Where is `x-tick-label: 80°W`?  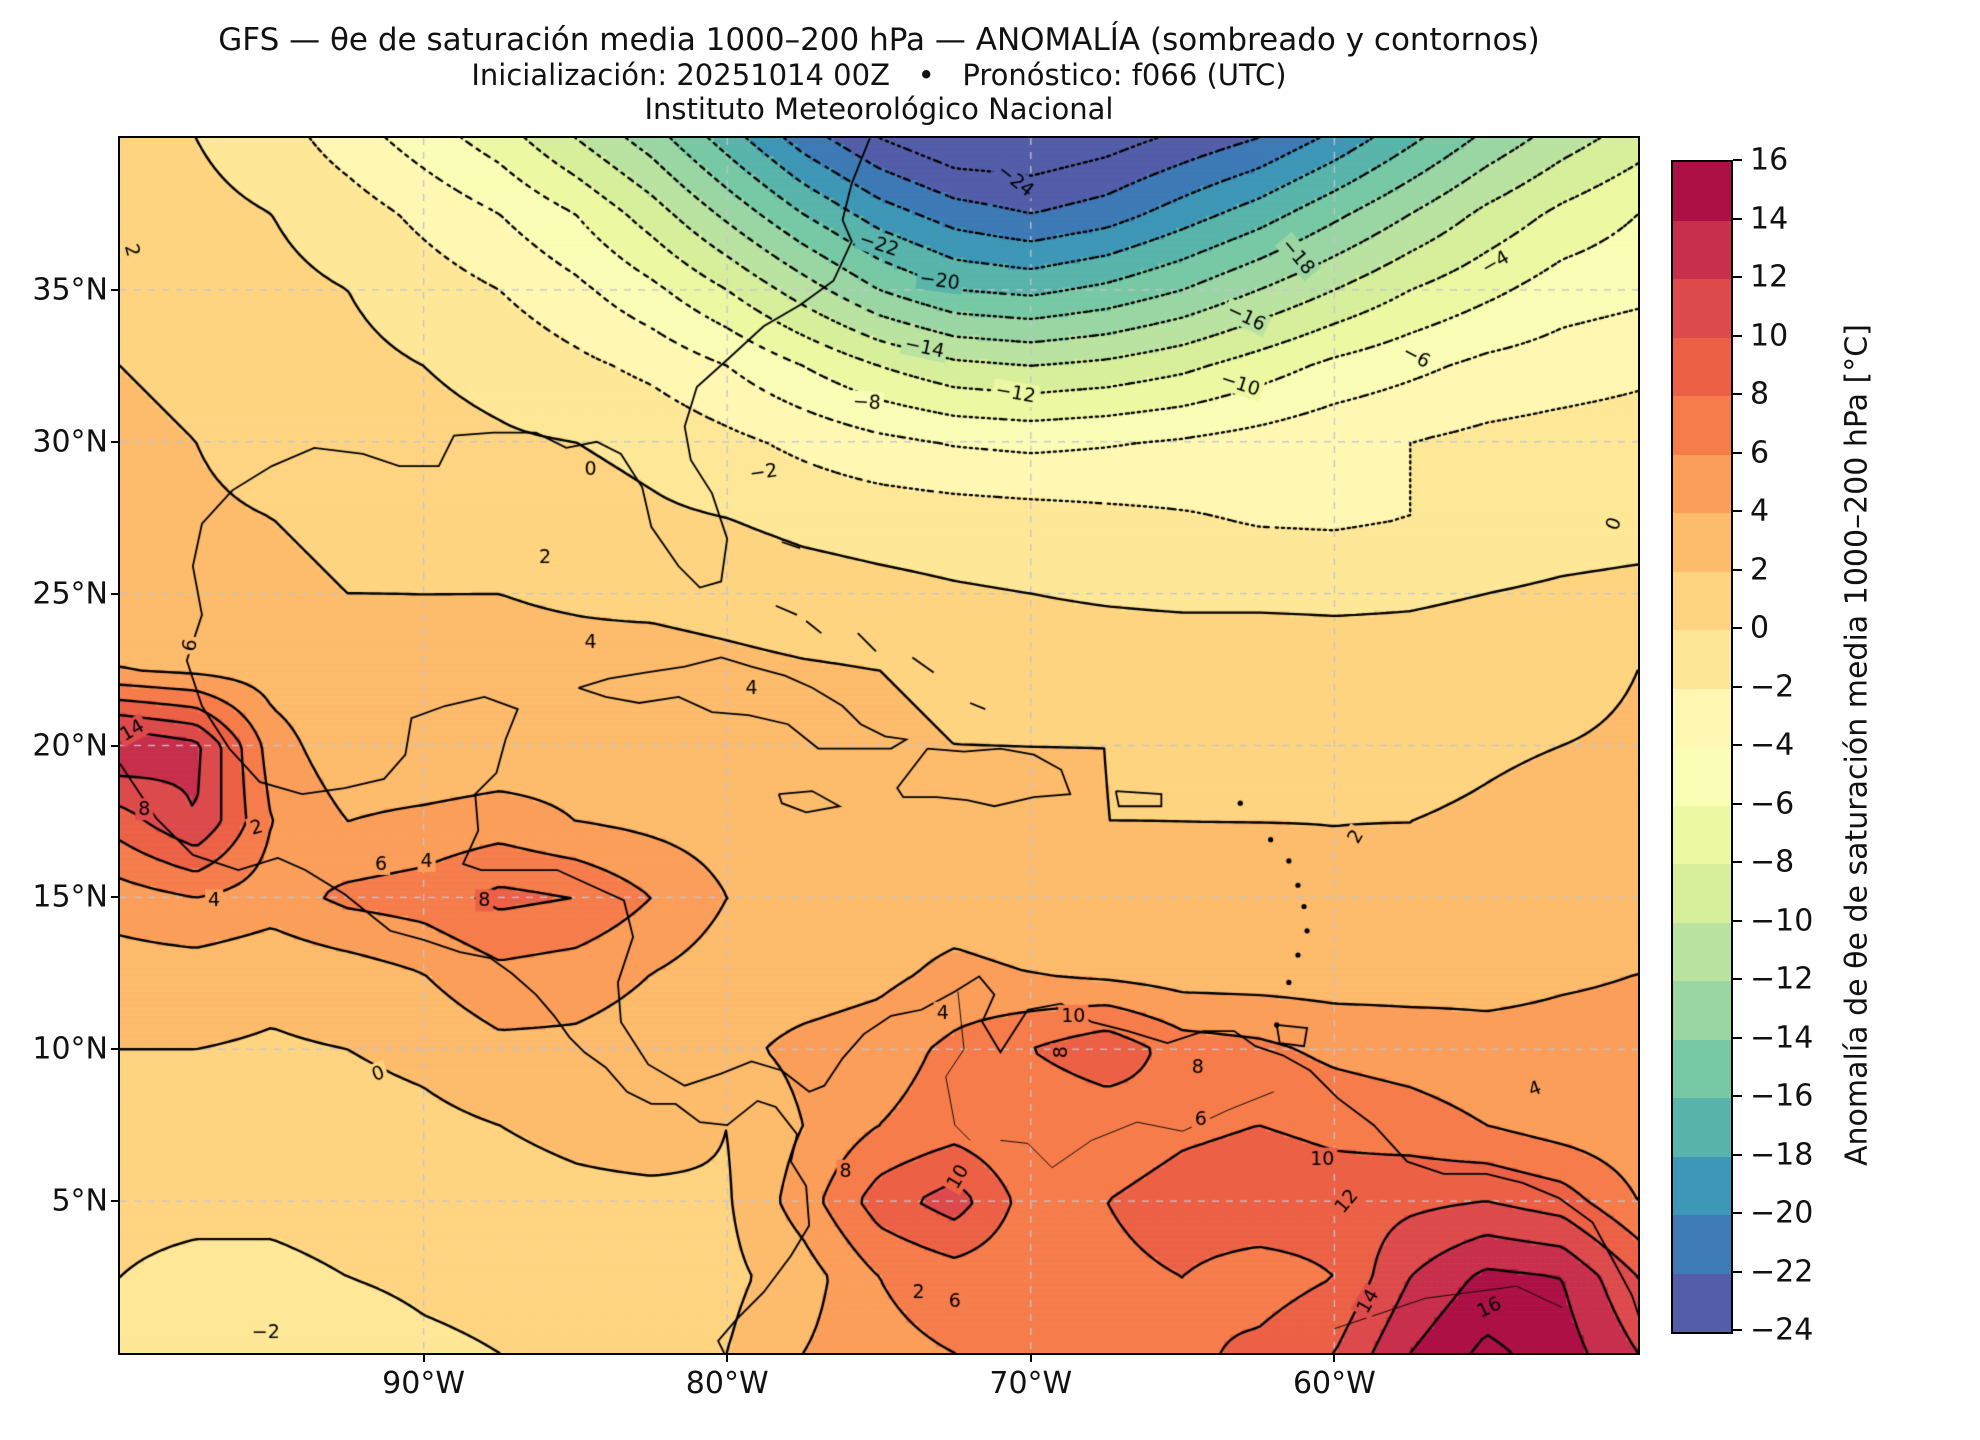
x-tick-label: 80°W is located at coordinates (727, 1383).